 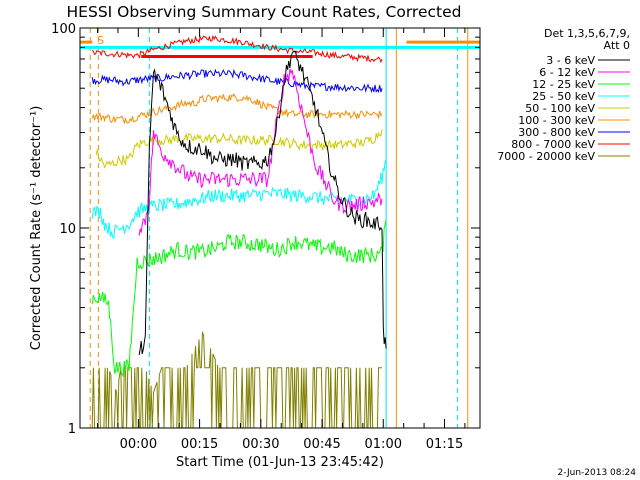 What do you see at coordinates (72, 429) in the screenshot?
I see `y-tick-label-0: 1` at bounding box center [72, 429].